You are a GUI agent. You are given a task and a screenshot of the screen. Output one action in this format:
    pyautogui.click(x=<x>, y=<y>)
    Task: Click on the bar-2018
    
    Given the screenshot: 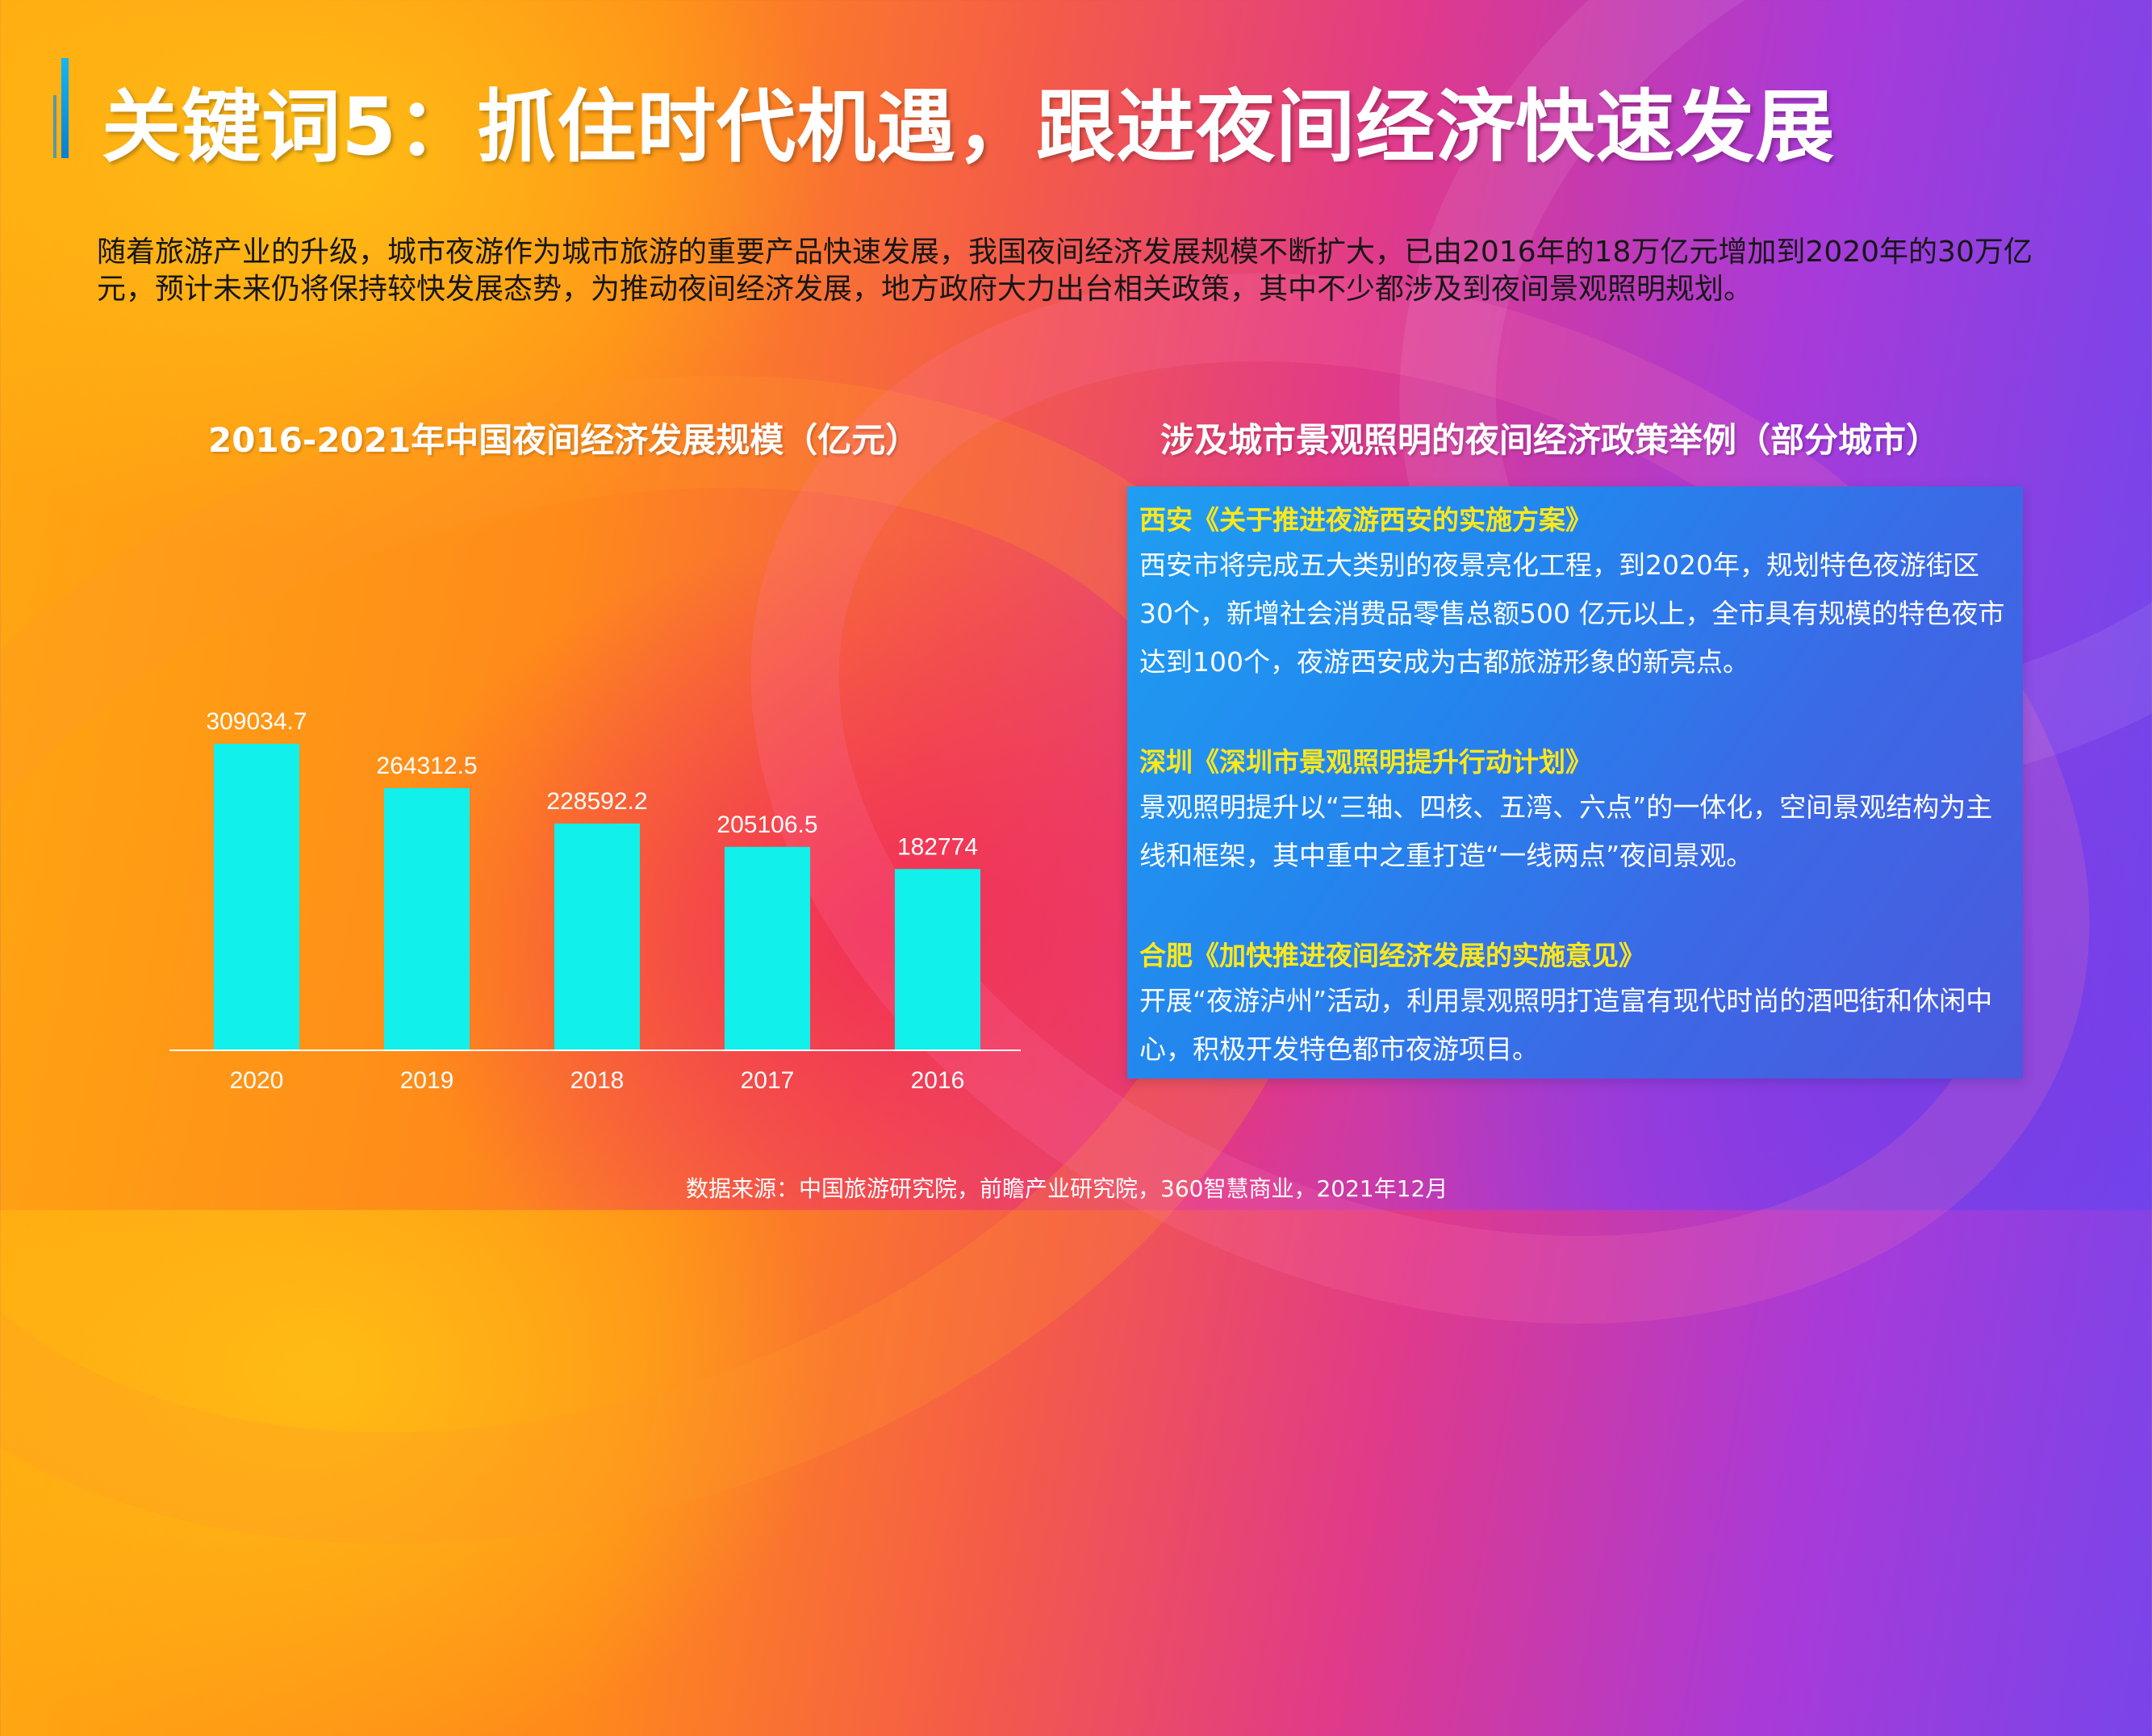 What is the action you would take?
    pyautogui.click(x=597, y=937)
    